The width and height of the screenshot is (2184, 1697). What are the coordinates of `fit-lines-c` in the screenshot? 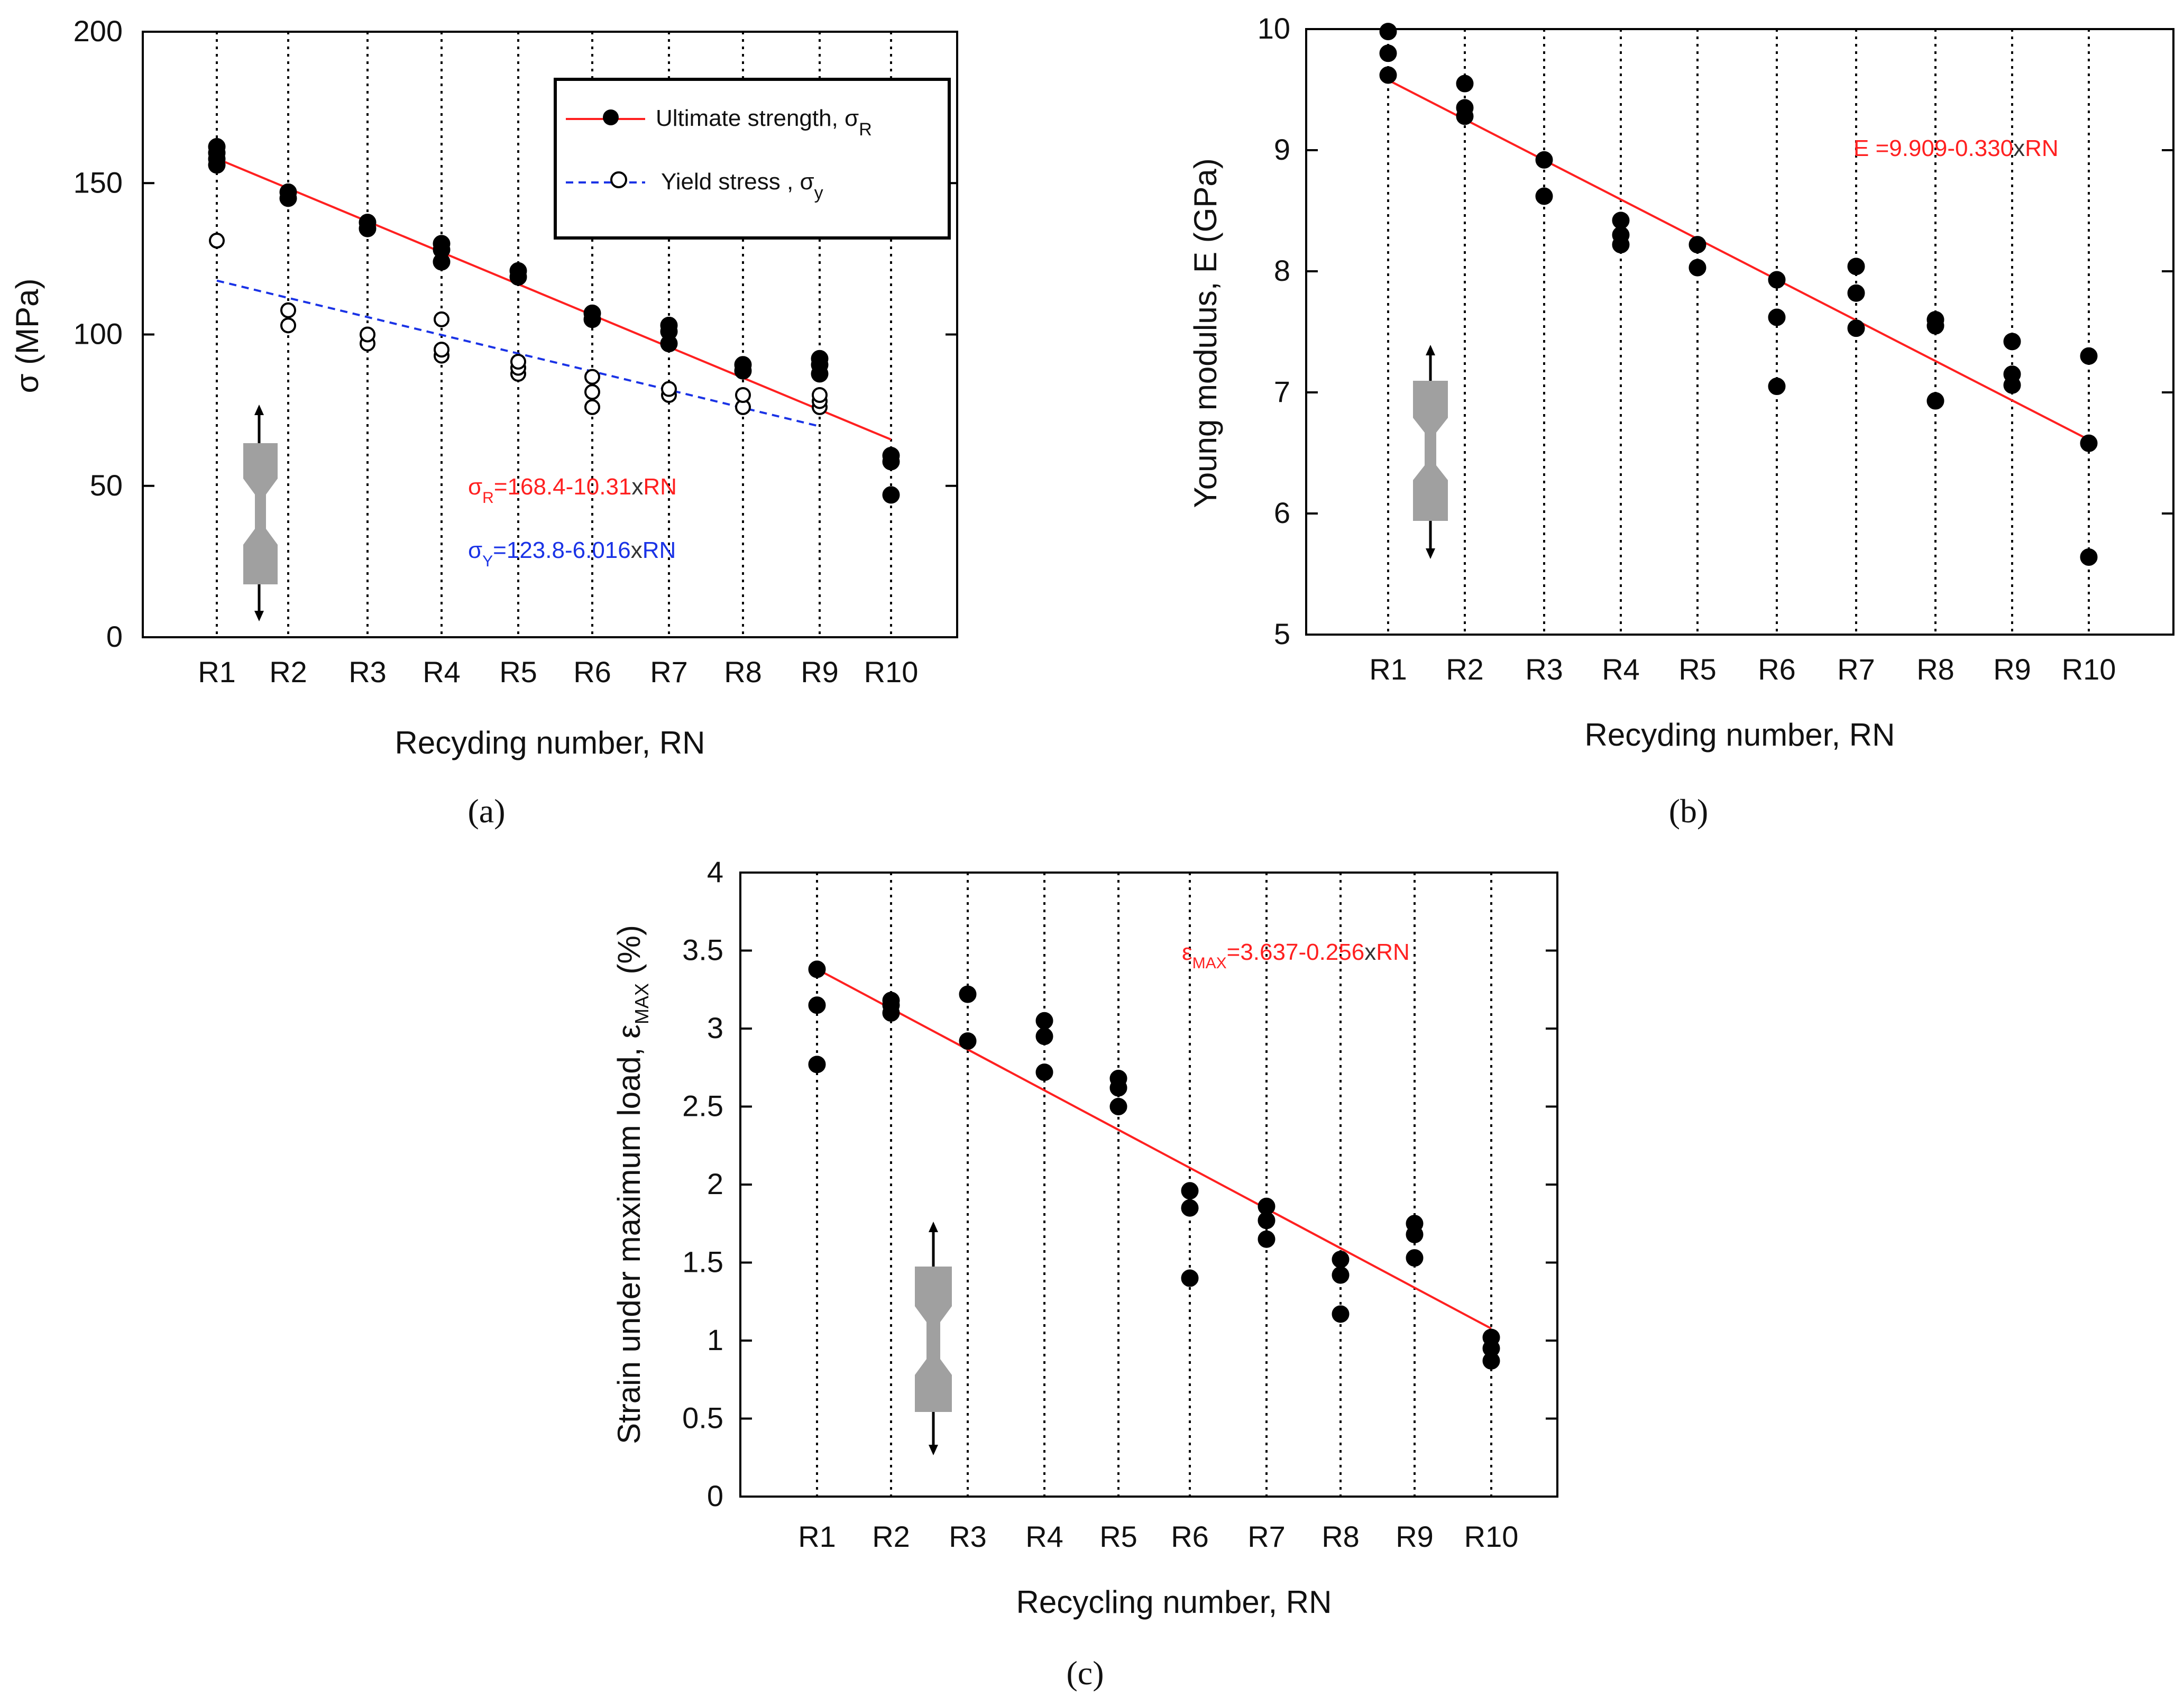 It's located at (1154, 1149).